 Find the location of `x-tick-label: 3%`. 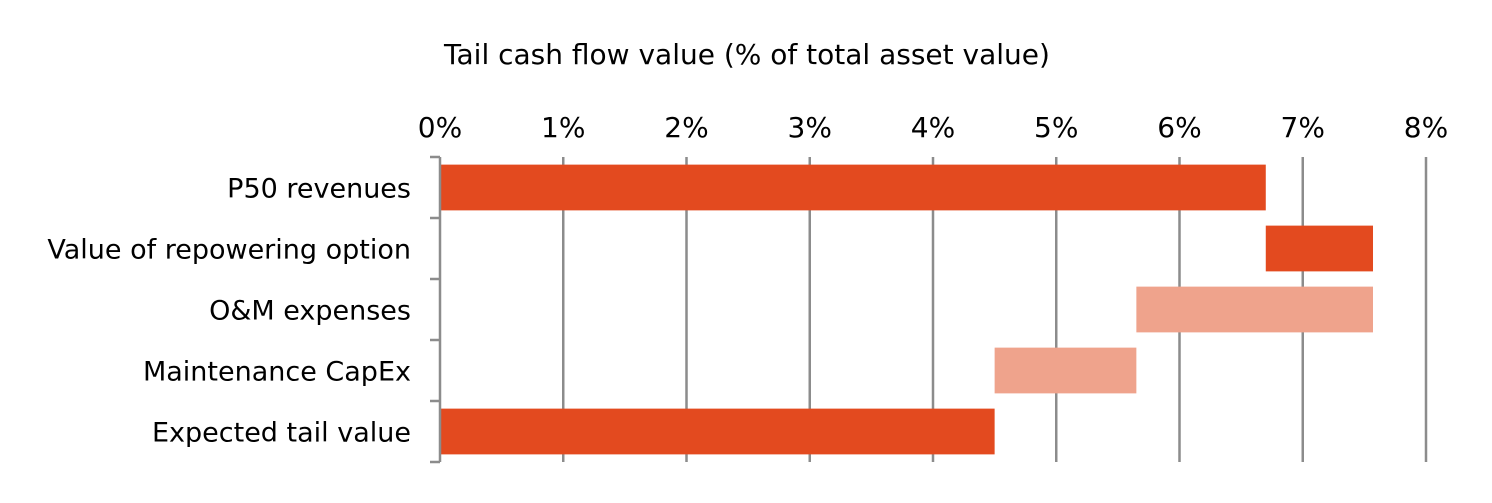

x-tick-label: 3% is located at coordinates (810, 127).